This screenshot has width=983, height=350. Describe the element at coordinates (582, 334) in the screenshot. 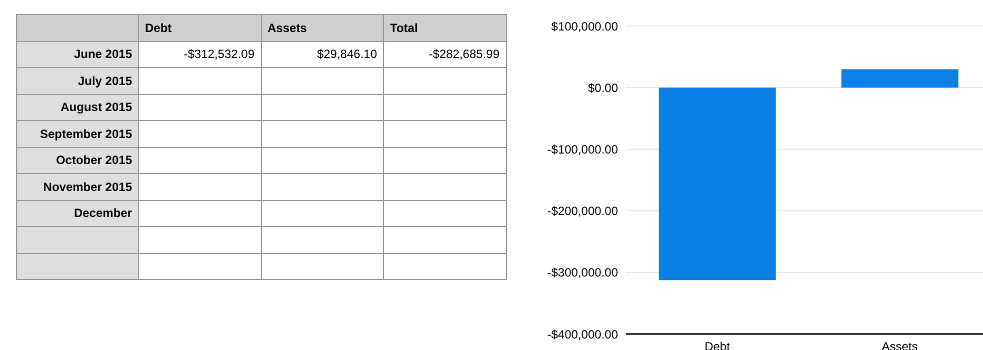

I see `y-tick-label: -$400,000.00` at that location.